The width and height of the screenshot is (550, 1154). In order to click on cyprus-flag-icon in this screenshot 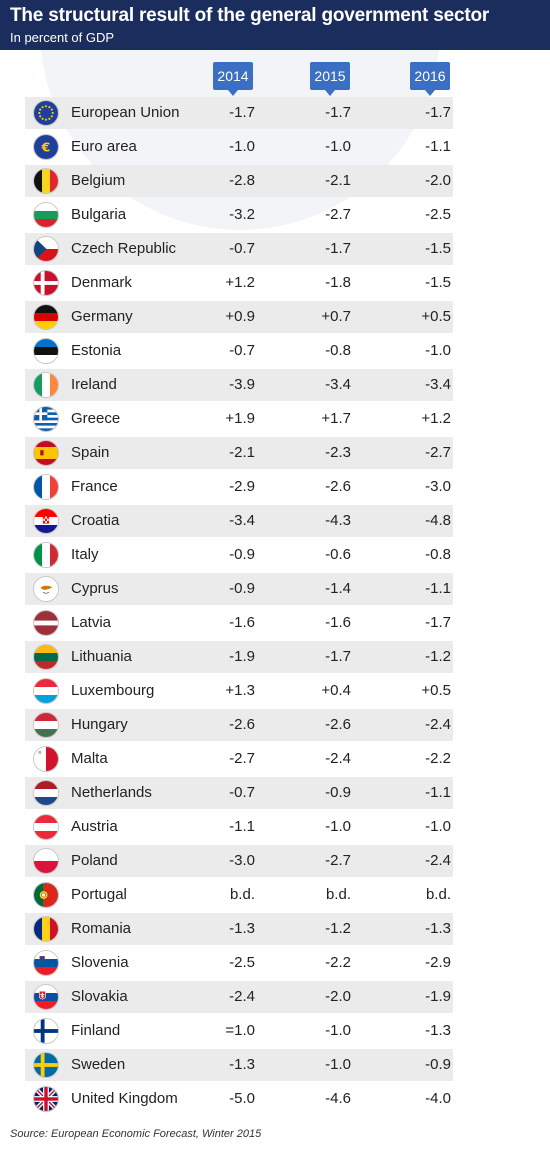, I will do `click(46, 589)`.